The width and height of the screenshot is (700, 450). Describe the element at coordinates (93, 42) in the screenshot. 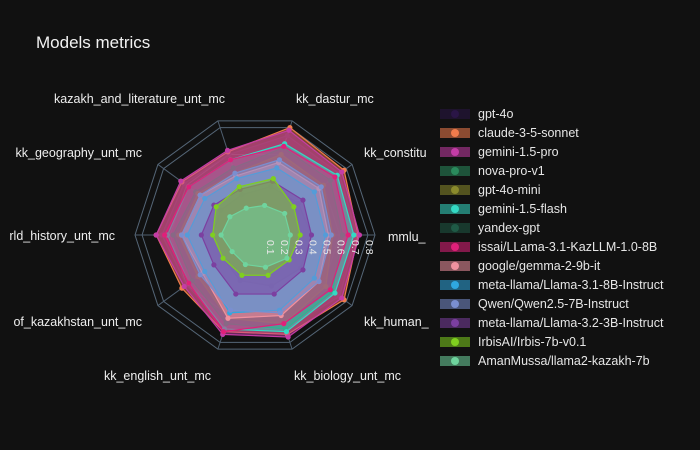

I see `chart-title: Models metrics` at that location.